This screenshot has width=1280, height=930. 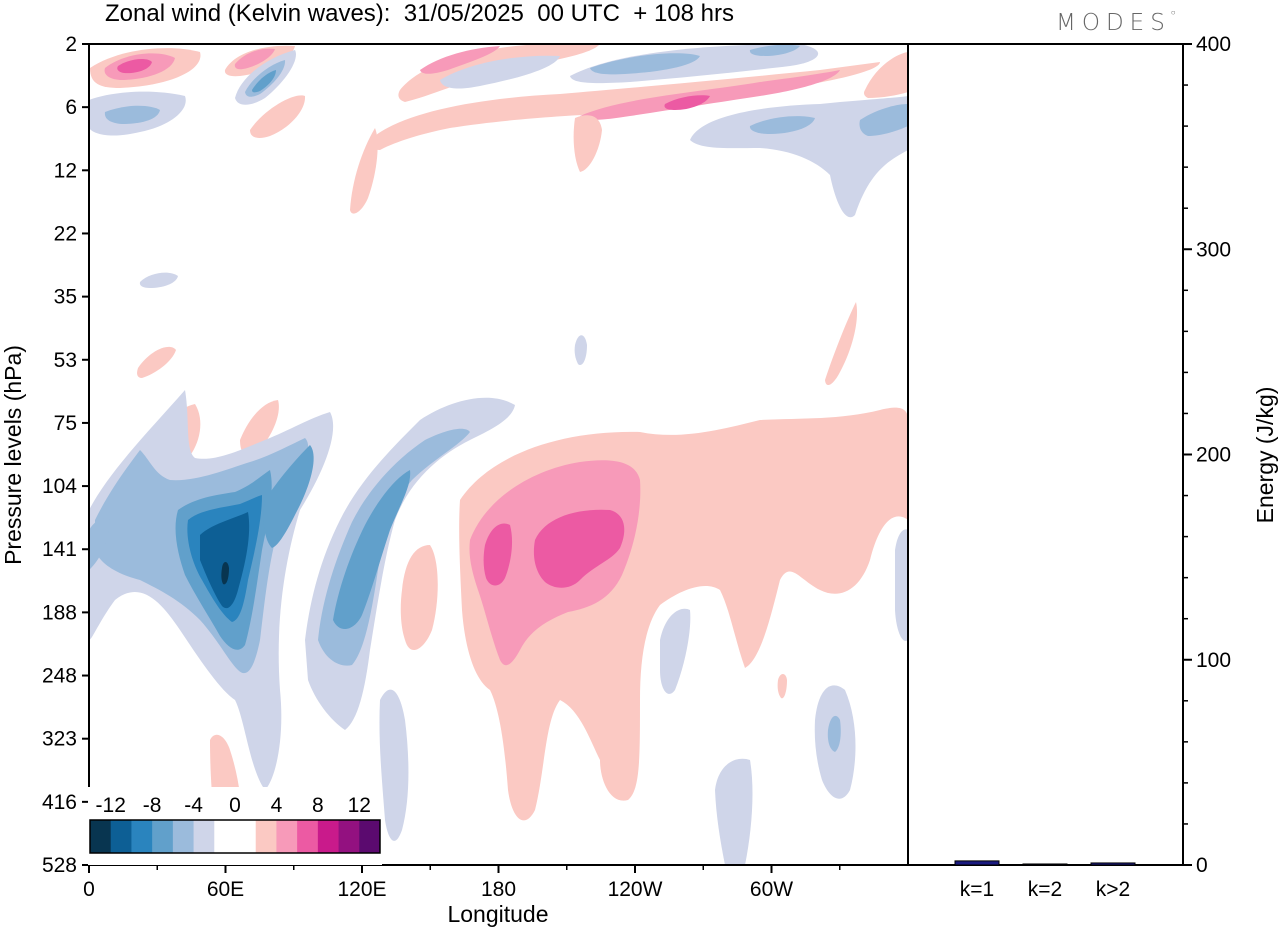 I want to click on modes-logo: MODES○, so click(x=1116, y=22).